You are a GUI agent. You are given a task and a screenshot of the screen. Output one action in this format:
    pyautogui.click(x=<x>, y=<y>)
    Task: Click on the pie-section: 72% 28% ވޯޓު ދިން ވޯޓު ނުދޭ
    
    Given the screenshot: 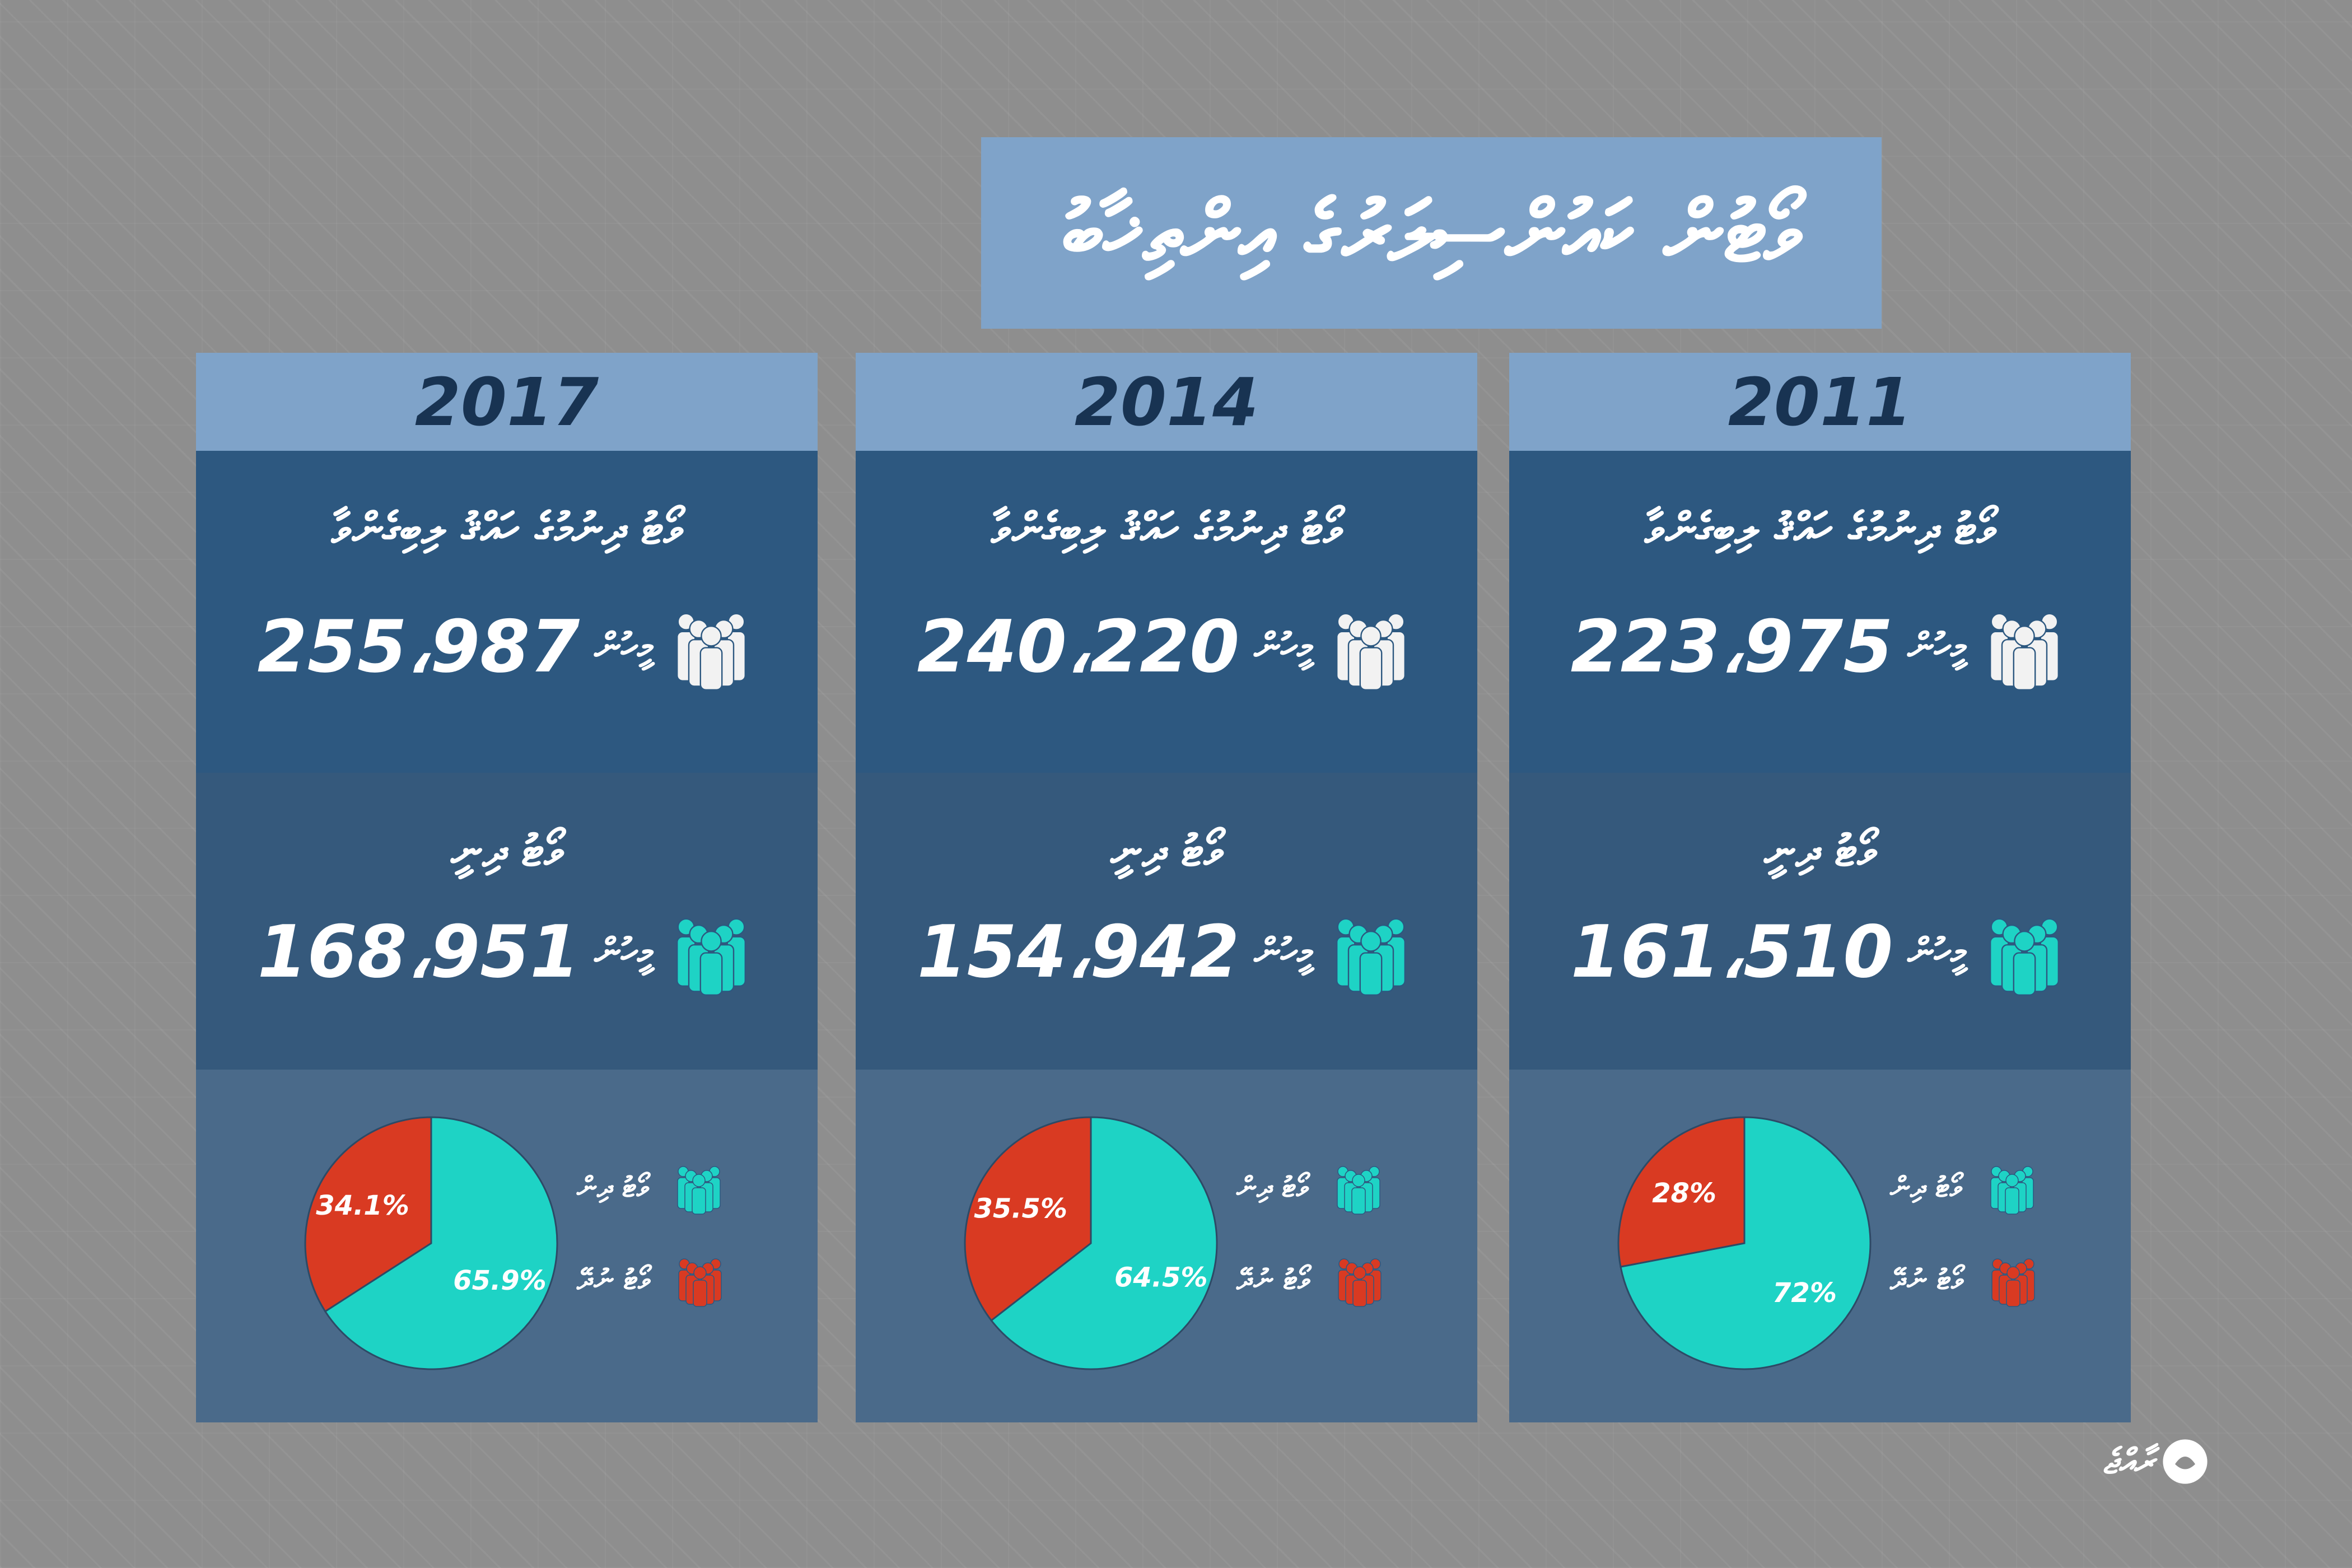 What is the action you would take?
    pyautogui.click(x=1820, y=1246)
    